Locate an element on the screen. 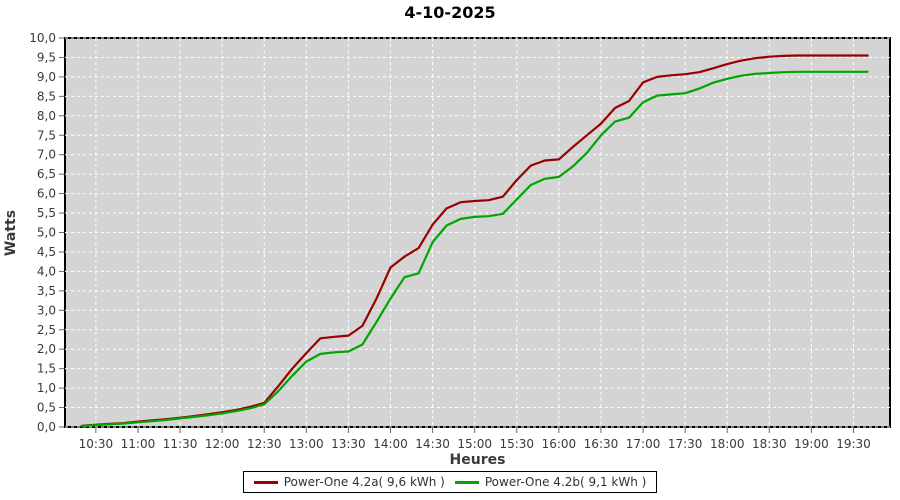  x-tick-label: 14:30 is located at coordinates (432, 444).